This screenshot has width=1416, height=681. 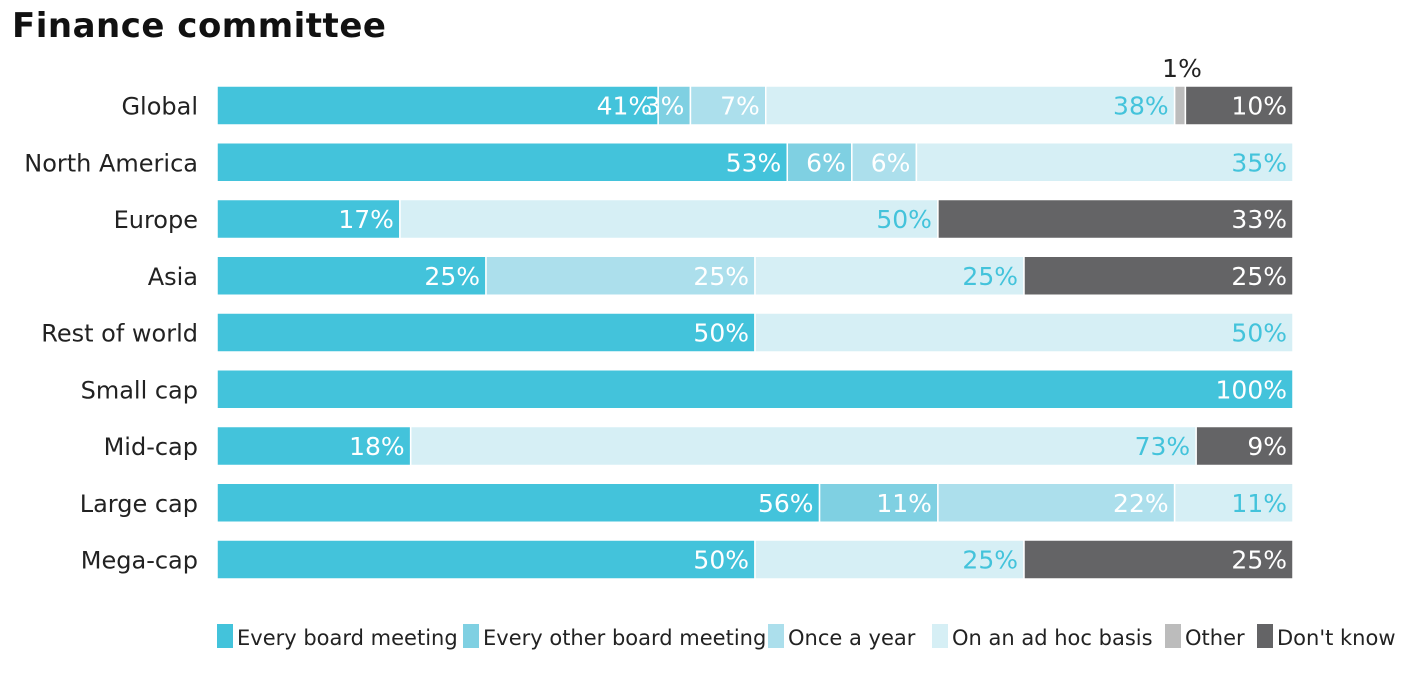 I want to click on category-label: Small cap, so click(x=139, y=390).